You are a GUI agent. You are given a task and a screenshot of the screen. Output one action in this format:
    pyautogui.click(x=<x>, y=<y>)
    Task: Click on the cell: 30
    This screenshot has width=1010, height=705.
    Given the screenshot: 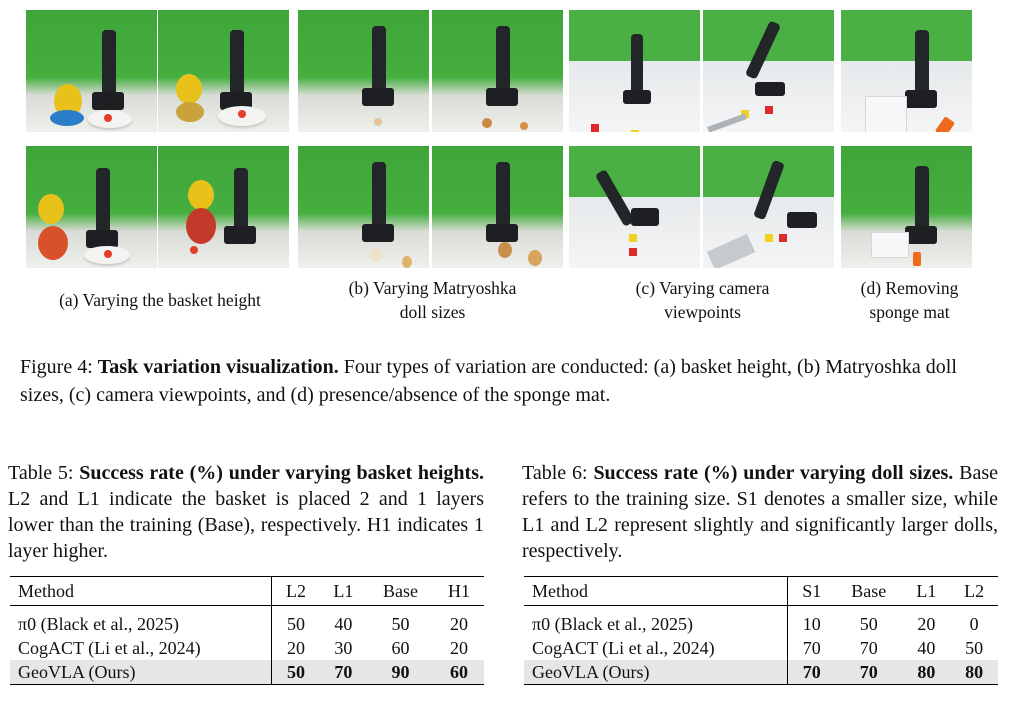 What is the action you would take?
    pyautogui.click(x=343, y=647)
    